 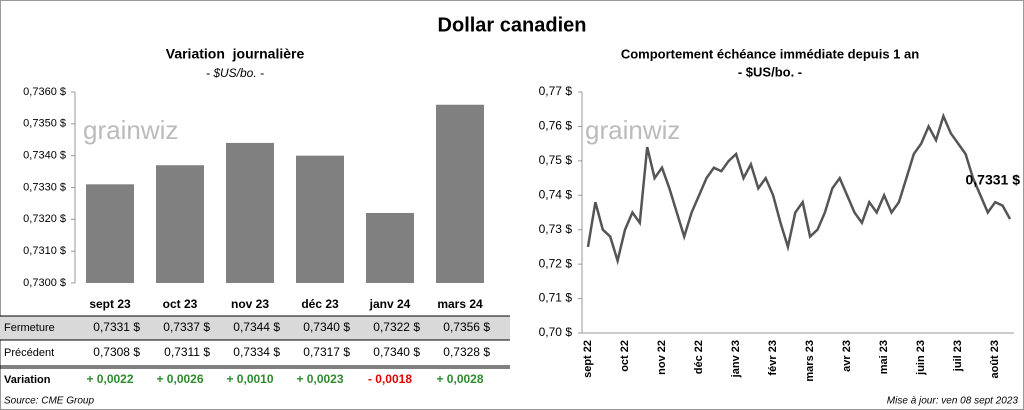 What do you see at coordinates (44, 156) in the screenshot?
I see `y-tick-label: 0,7340 $` at bounding box center [44, 156].